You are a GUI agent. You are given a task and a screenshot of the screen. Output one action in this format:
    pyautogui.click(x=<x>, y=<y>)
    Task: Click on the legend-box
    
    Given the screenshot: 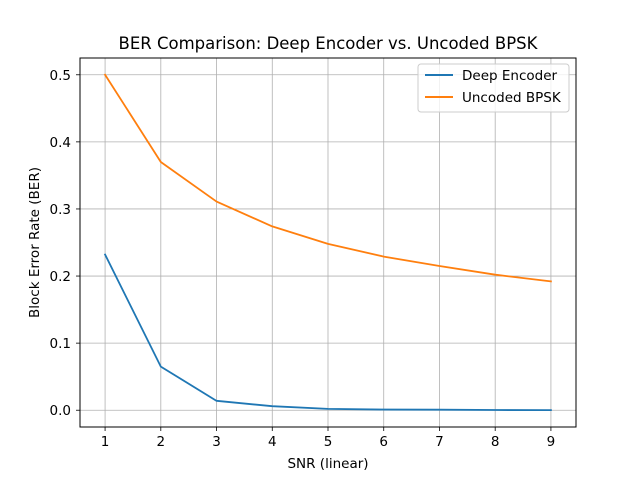 What is the action you would take?
    pyautogui.click(x=493, y=88)
    